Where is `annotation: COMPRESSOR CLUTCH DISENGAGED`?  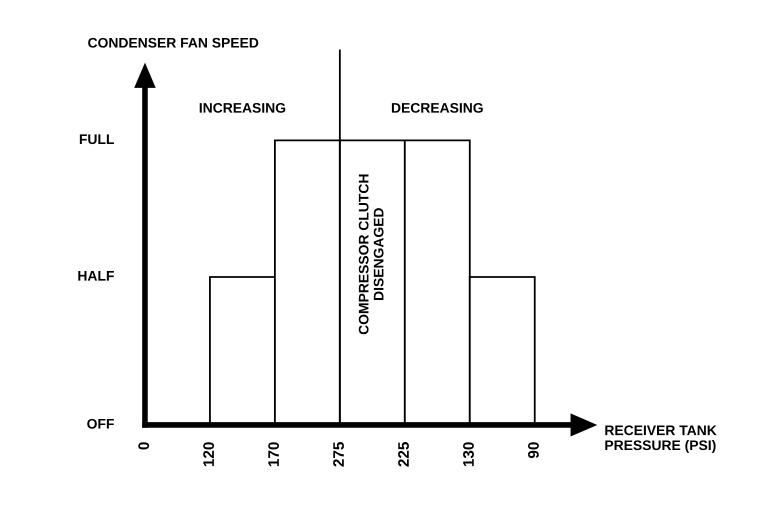 annotation: COMPRESSOR CLUTCH DISENGAGED is located at coordinates (371, 254).